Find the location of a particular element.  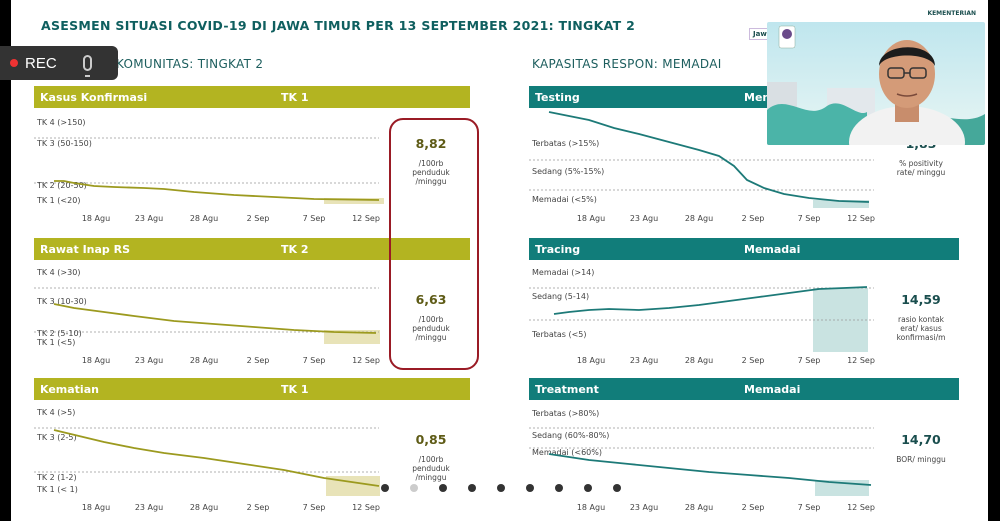

level-label: Memadai (<60%) is located at coordinates (567, 452).